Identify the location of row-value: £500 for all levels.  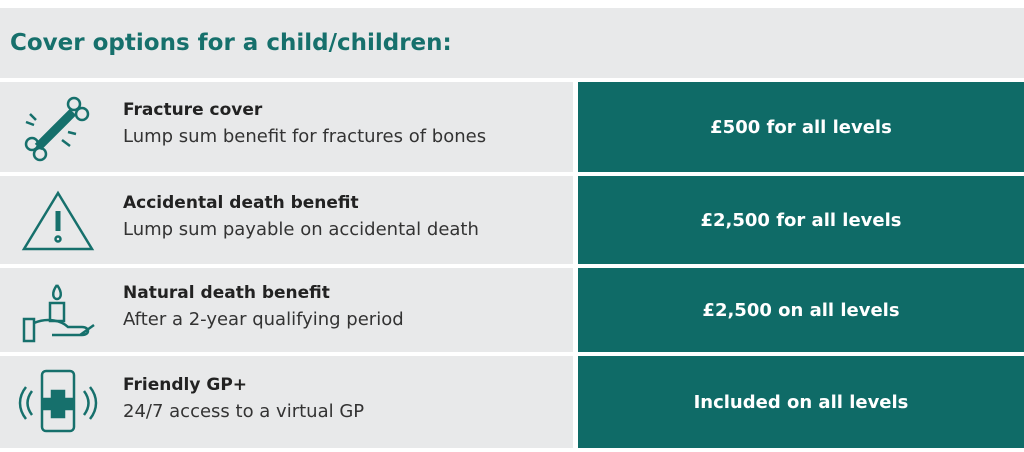
(801, 127).